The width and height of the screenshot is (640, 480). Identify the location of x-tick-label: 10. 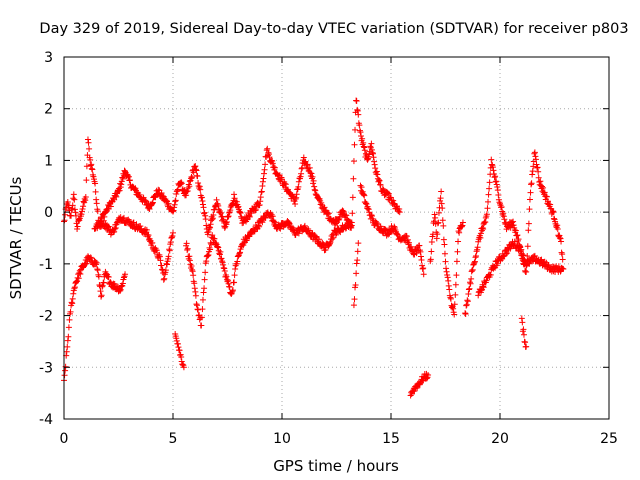
(282, 439).